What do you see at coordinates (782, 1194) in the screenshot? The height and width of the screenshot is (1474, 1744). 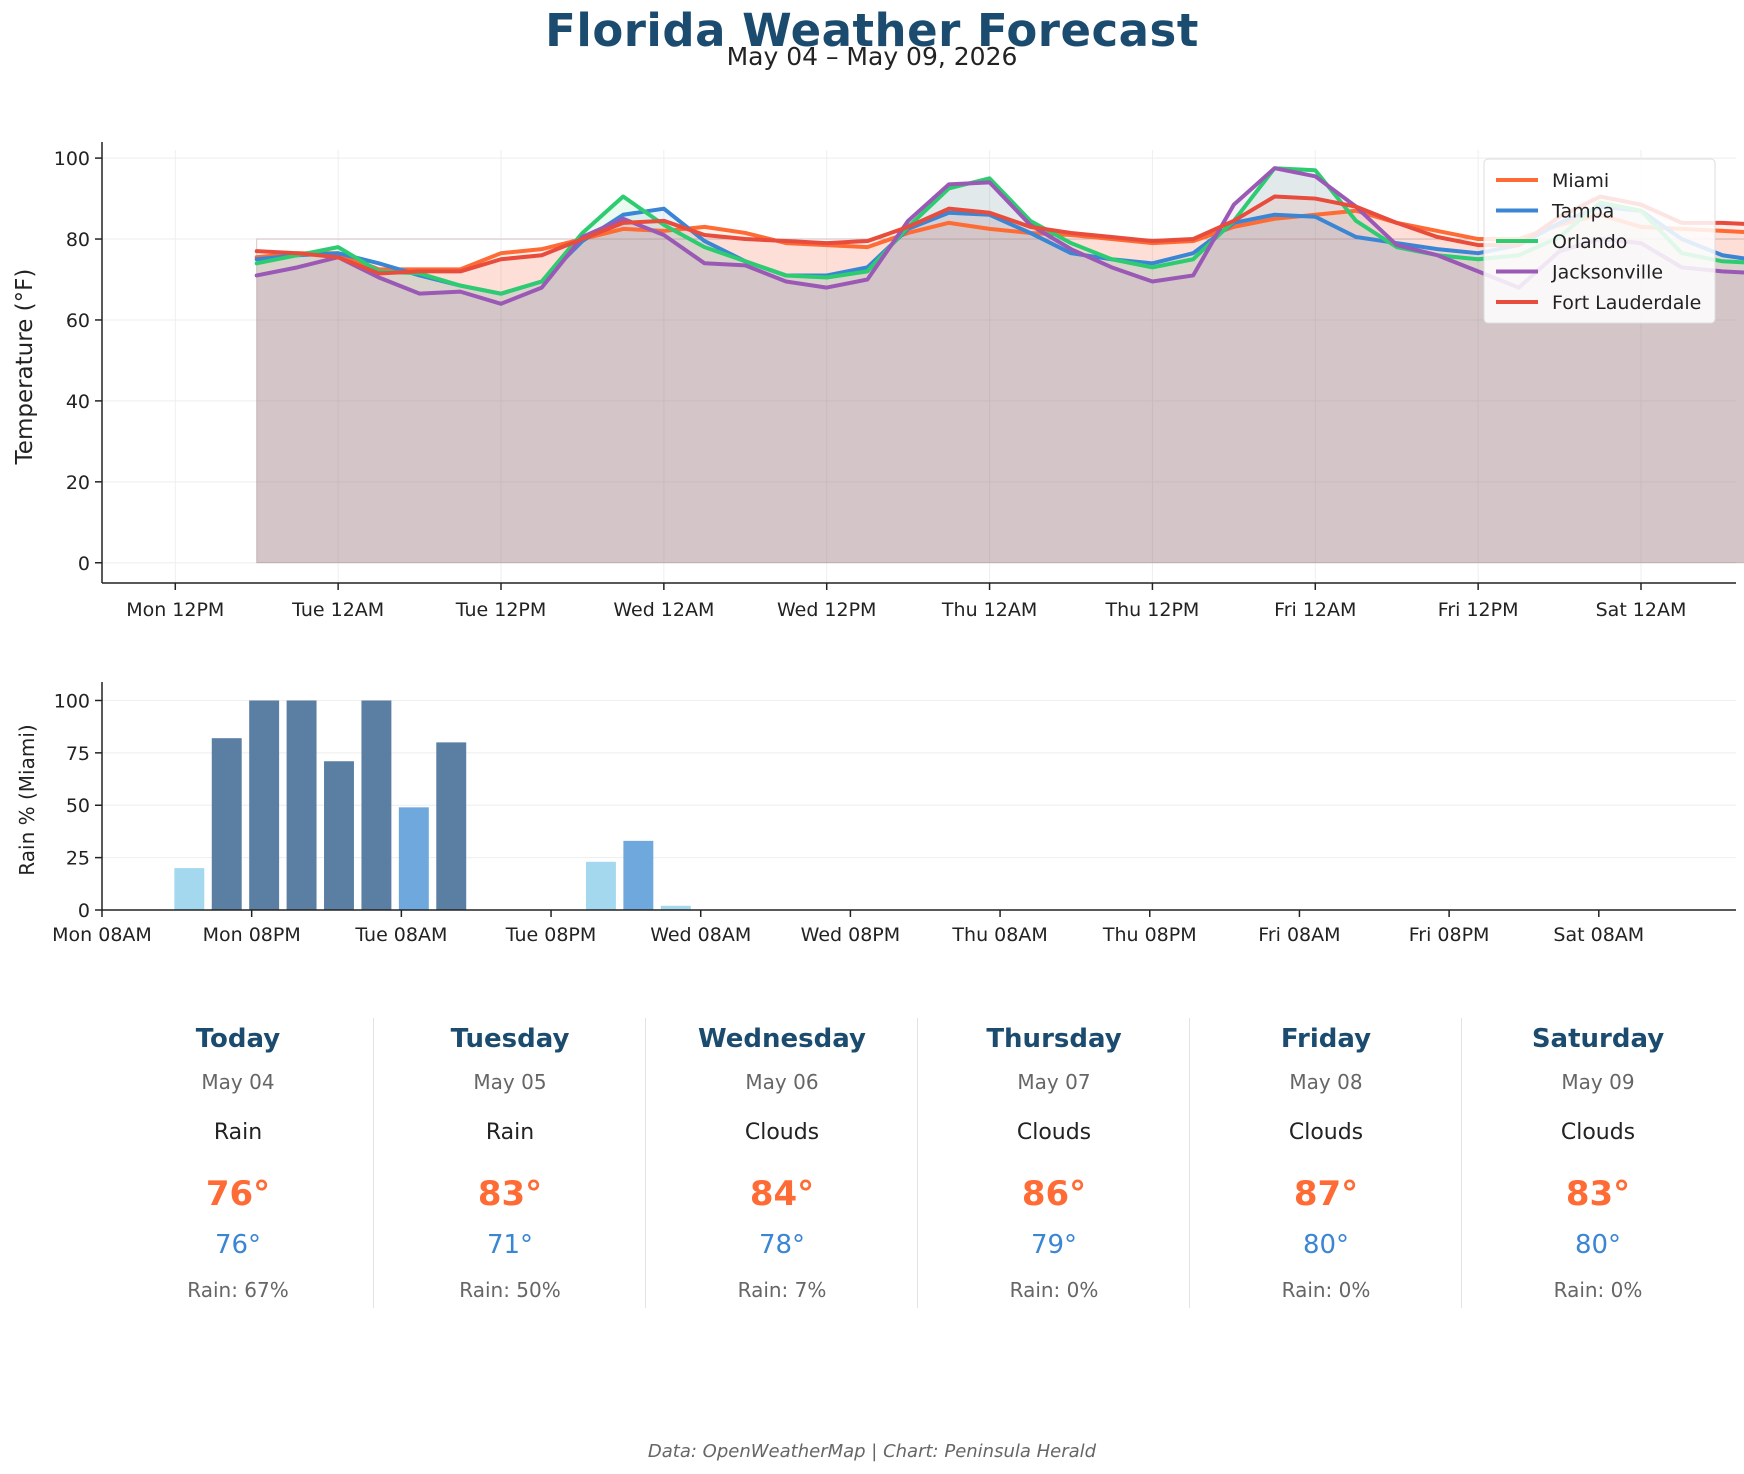 I see `card-high-temp: 84°` at bounding box center [782, 1194].